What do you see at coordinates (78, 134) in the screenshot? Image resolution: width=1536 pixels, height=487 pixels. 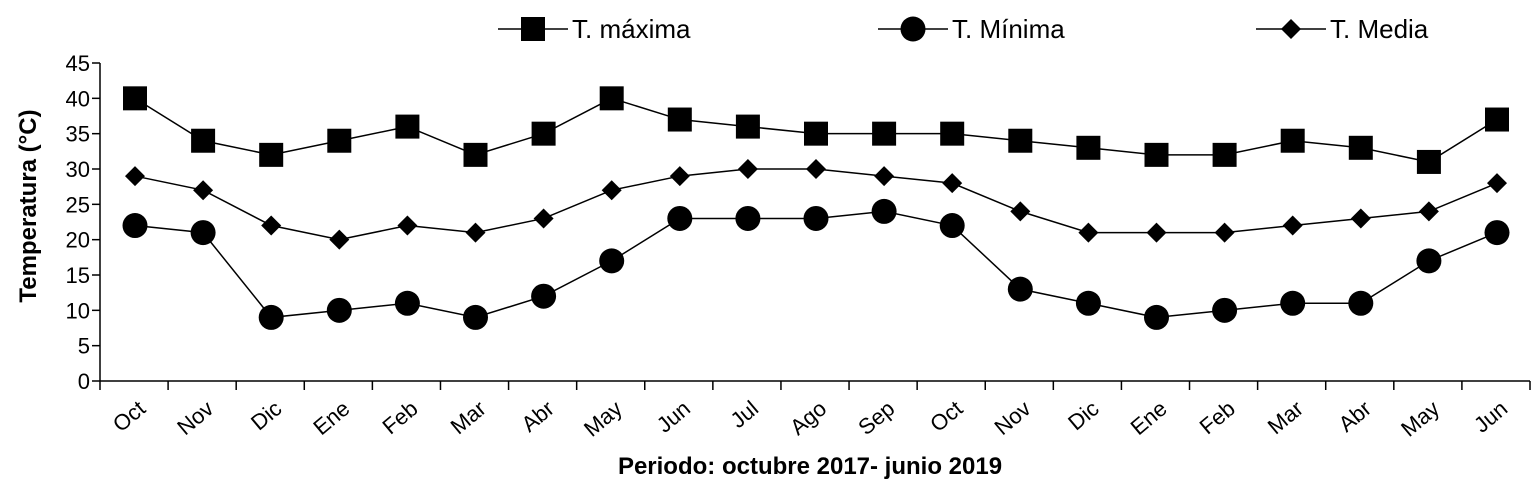 I see `y-tick-label: 35` at bounding box center [78, 134].